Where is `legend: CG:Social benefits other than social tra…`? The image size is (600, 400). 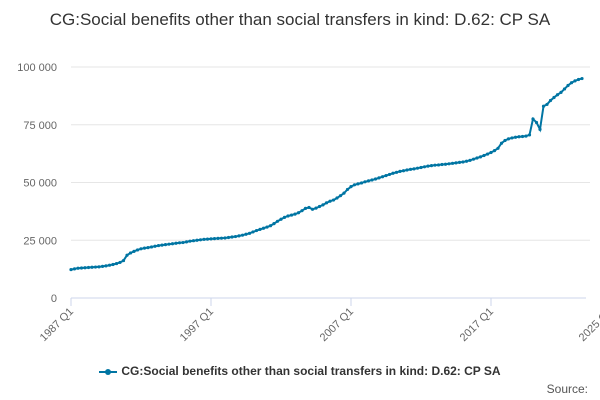
legend: CG:Social benefits other than social tra… is located at coordinates (300, 371).